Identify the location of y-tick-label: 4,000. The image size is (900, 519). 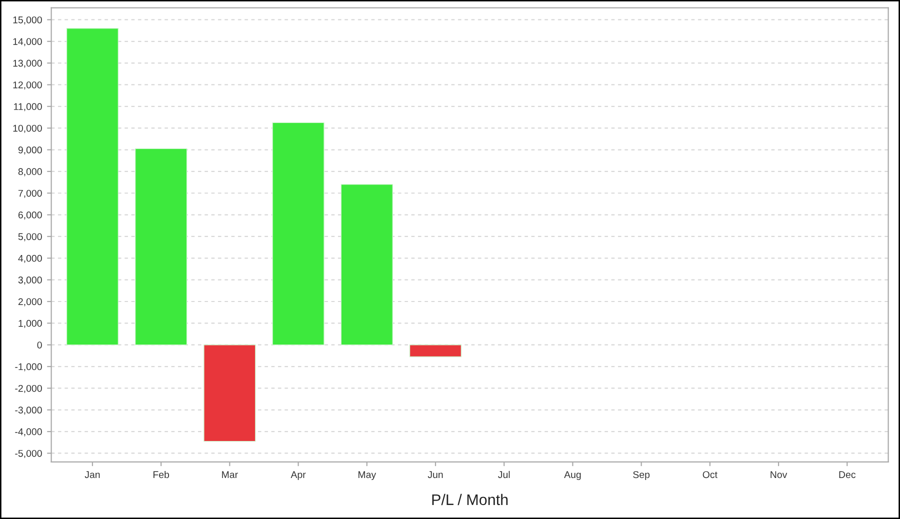
(30, 258).